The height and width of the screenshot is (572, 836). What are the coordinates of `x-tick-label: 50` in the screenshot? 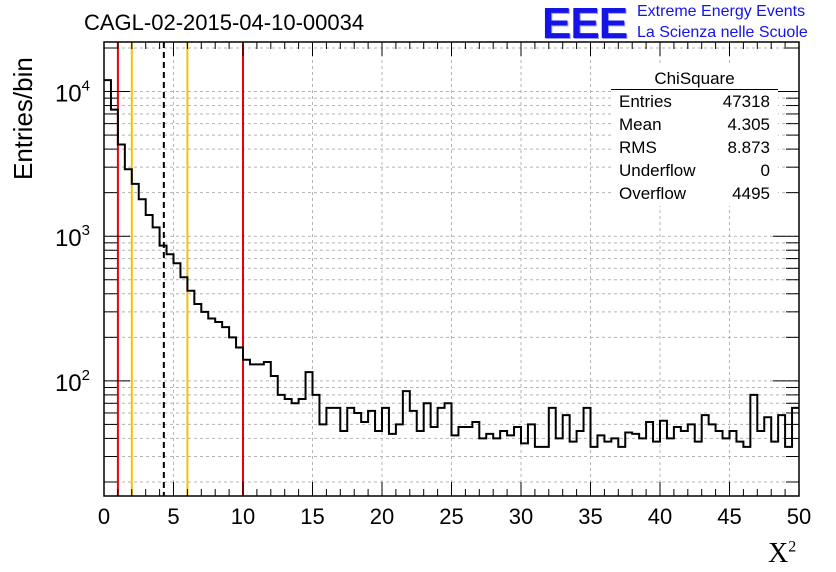 It's located at (799, 516).